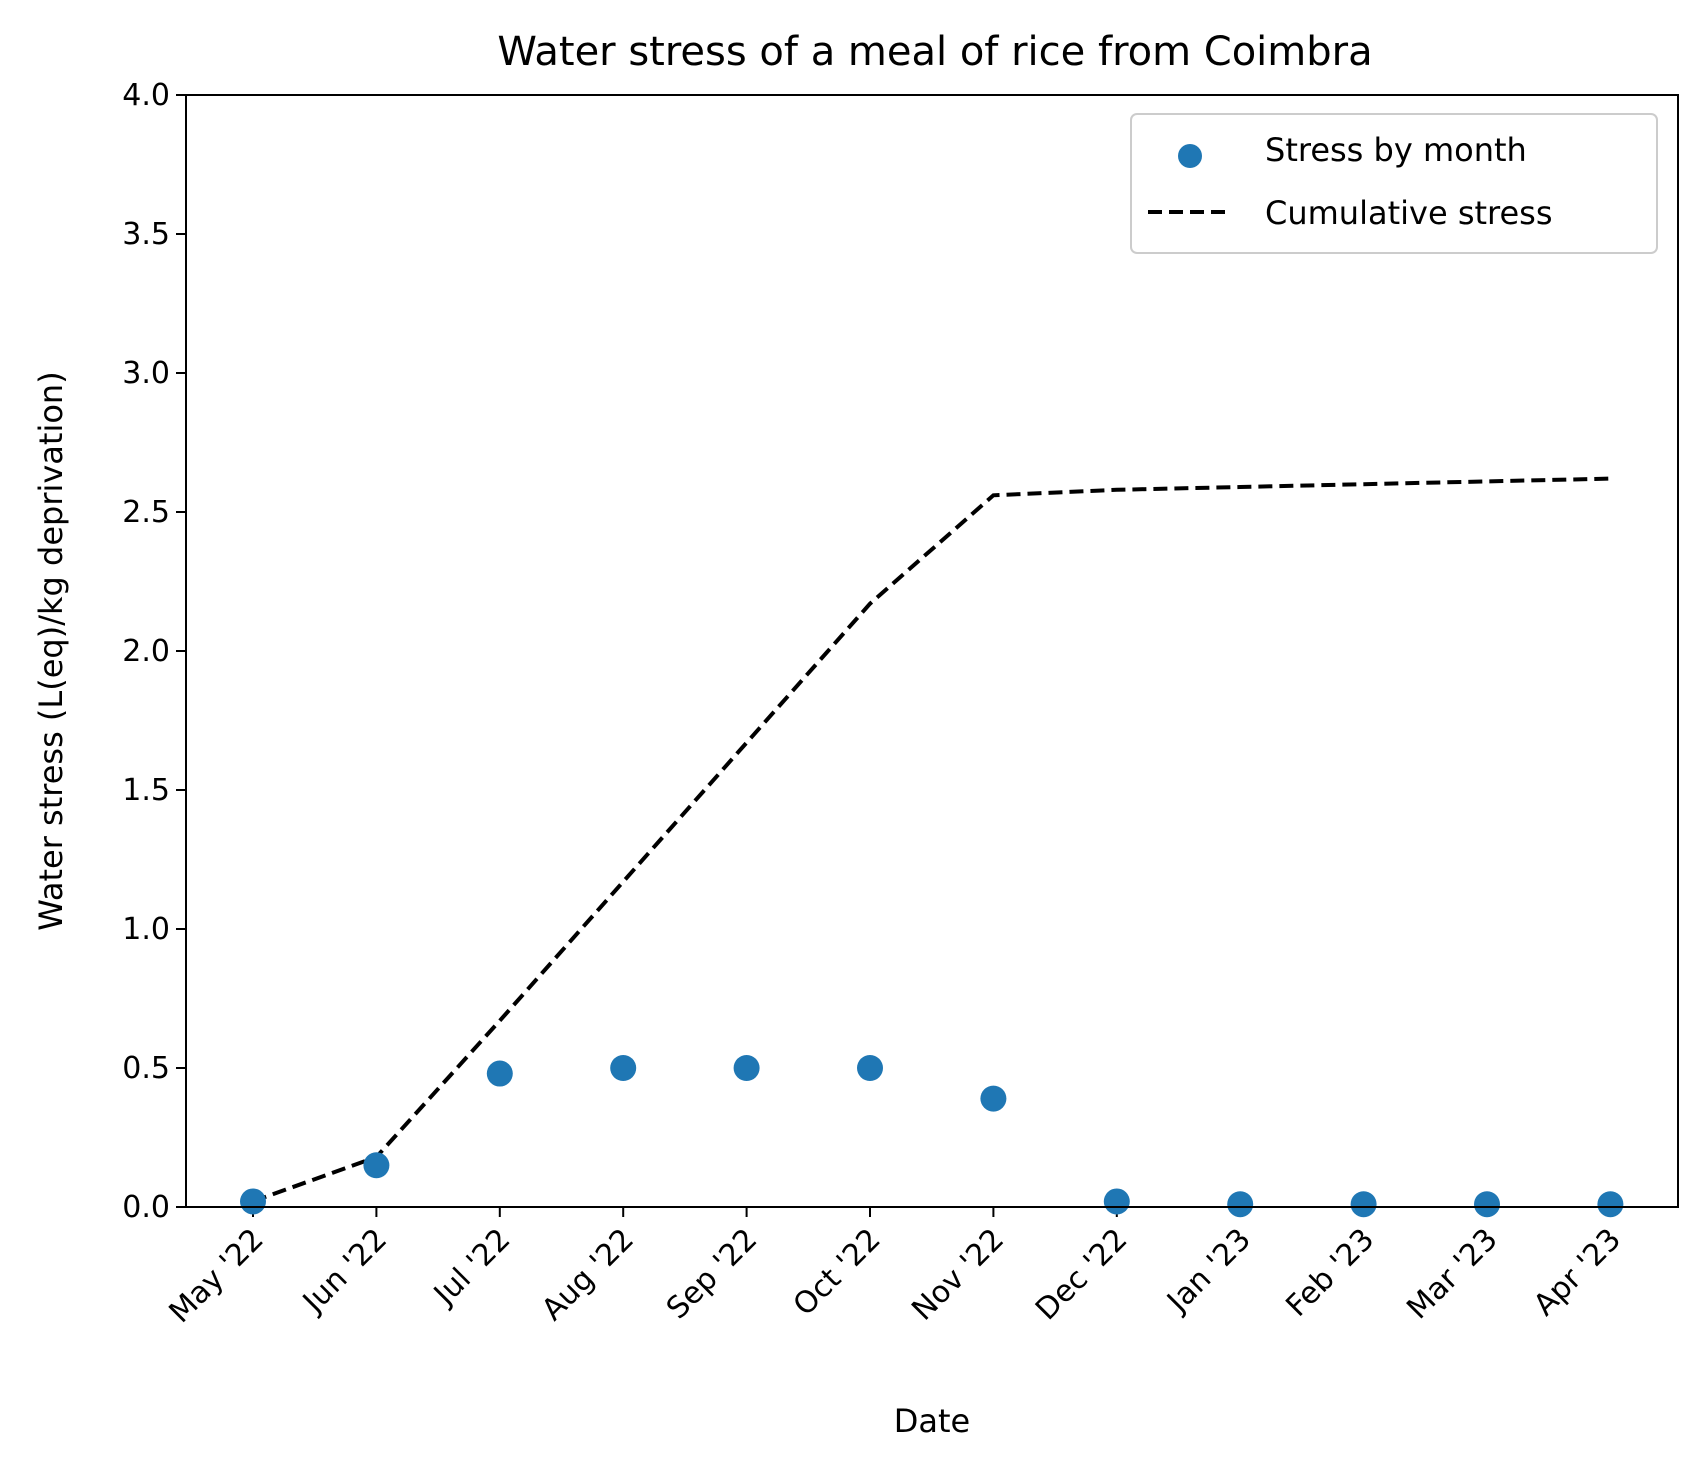 This screenshot has width=1702, height=1465. What do you see at coordinates (1409, 213) in the screenshot?
I see `legend-label-cumulative-stress: Cumulative stress` at bounding box center [1409, 213].